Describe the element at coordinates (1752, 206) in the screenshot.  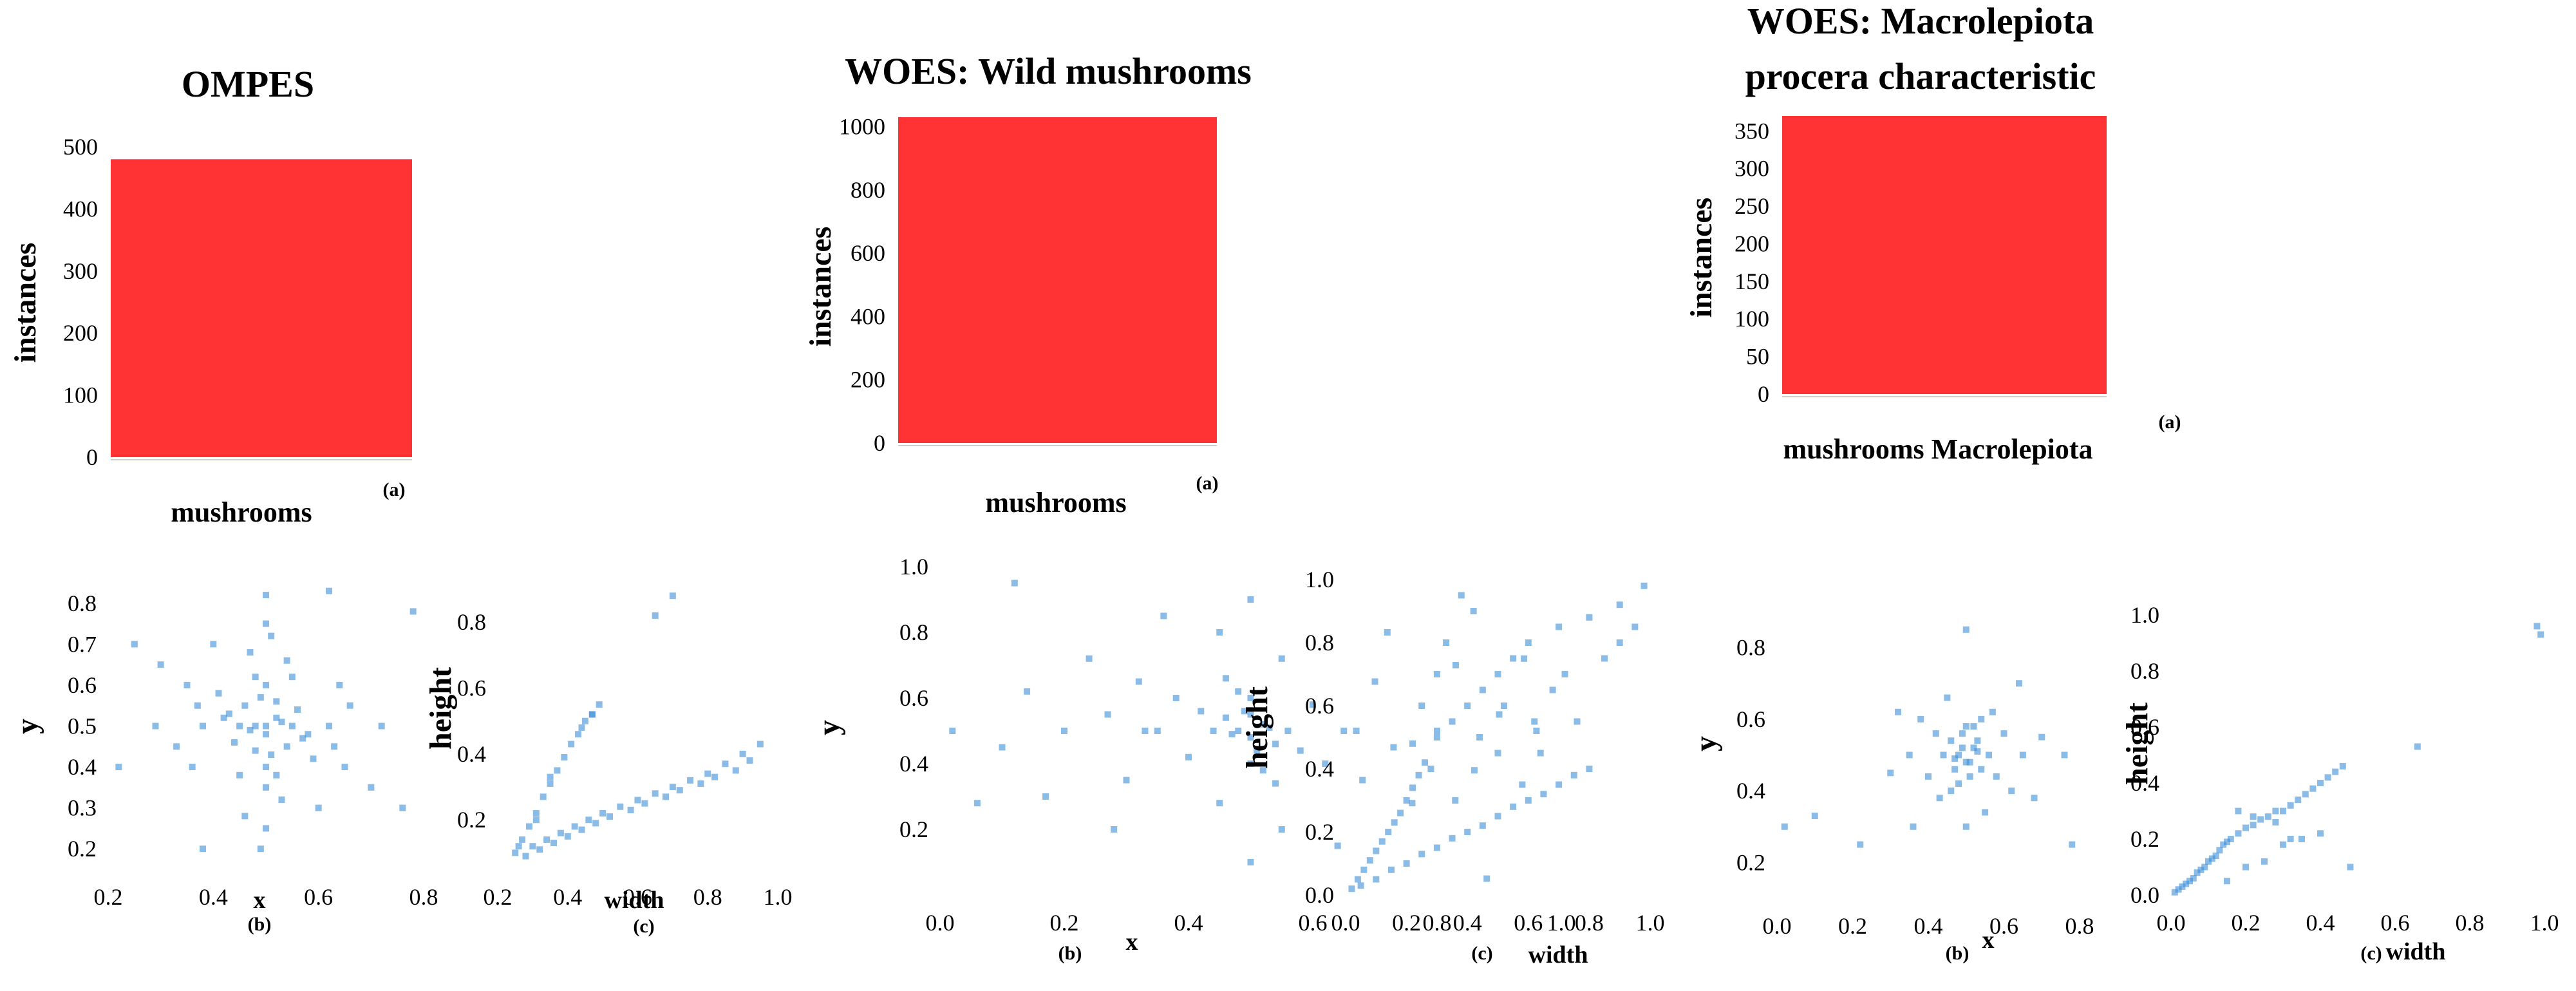
I see `y-tick-label: 250` at that location.